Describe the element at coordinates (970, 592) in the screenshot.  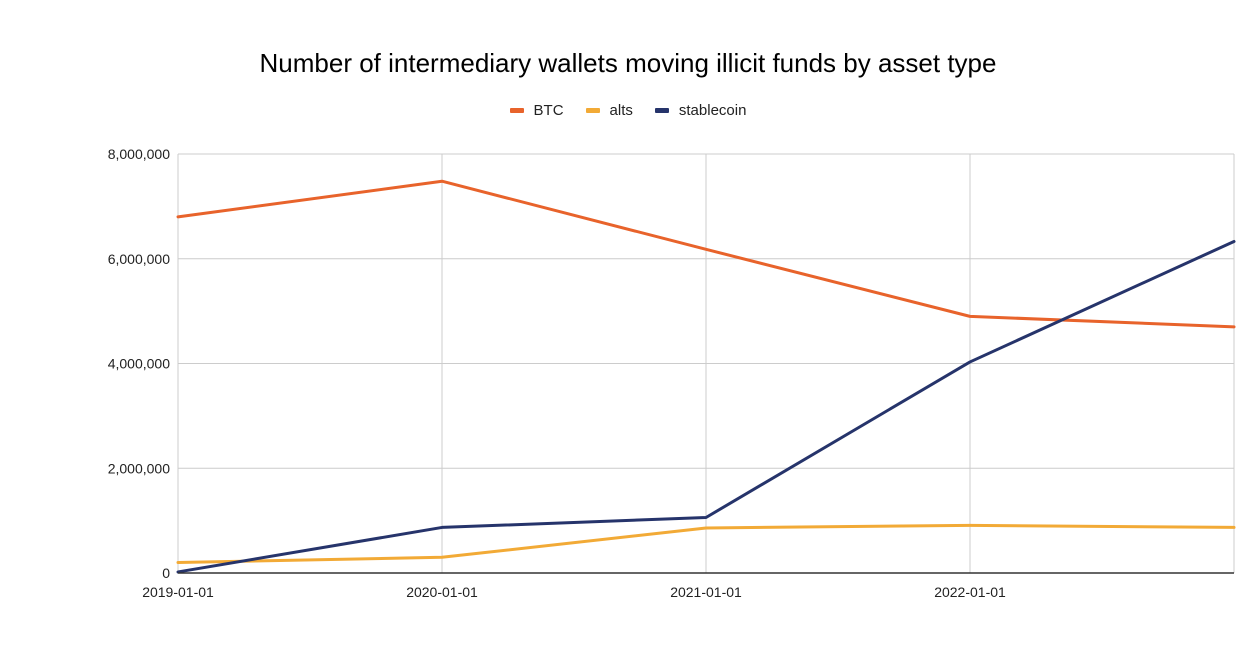
I see `x-tick-label: 2022-01-01` at that location.